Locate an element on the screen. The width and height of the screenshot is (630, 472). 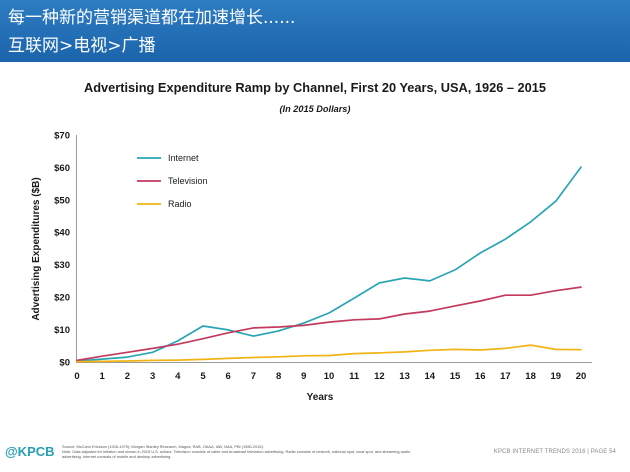
legend-label-radio: Radio is located at coordinates (180, 204).